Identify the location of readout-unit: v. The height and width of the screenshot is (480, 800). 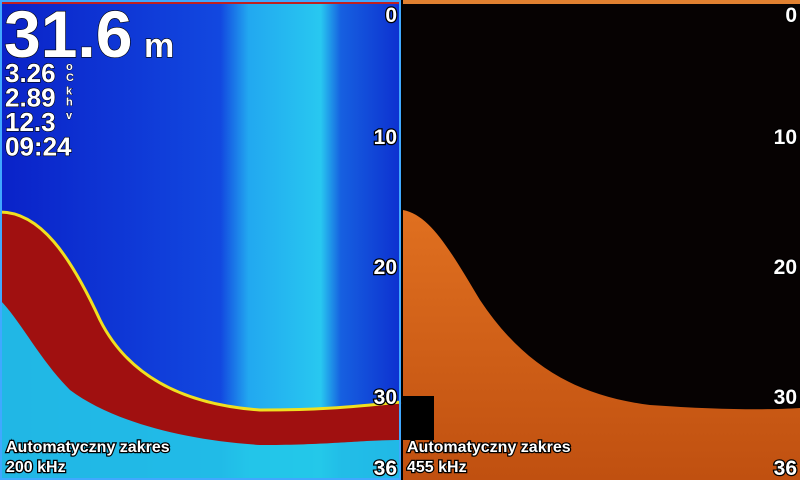
(69, 116).